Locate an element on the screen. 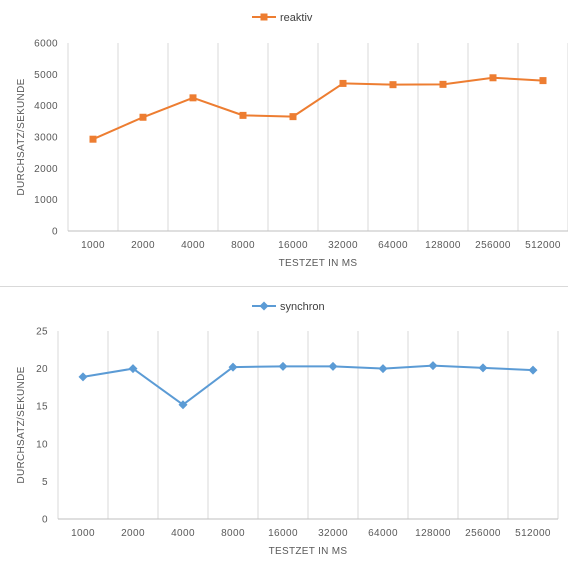 The height and width of the screenshot is (572, 568). y-tick-label: 6000 is located at coordinates (46, 44).